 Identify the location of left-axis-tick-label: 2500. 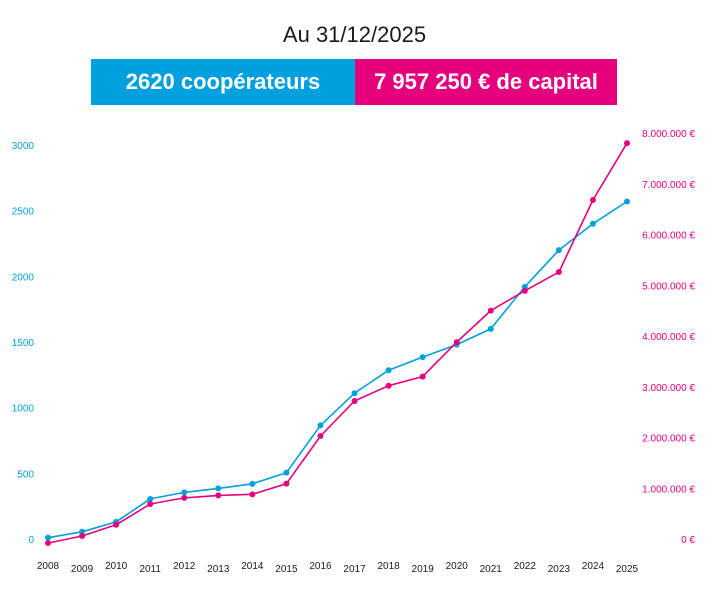
(23, 212).